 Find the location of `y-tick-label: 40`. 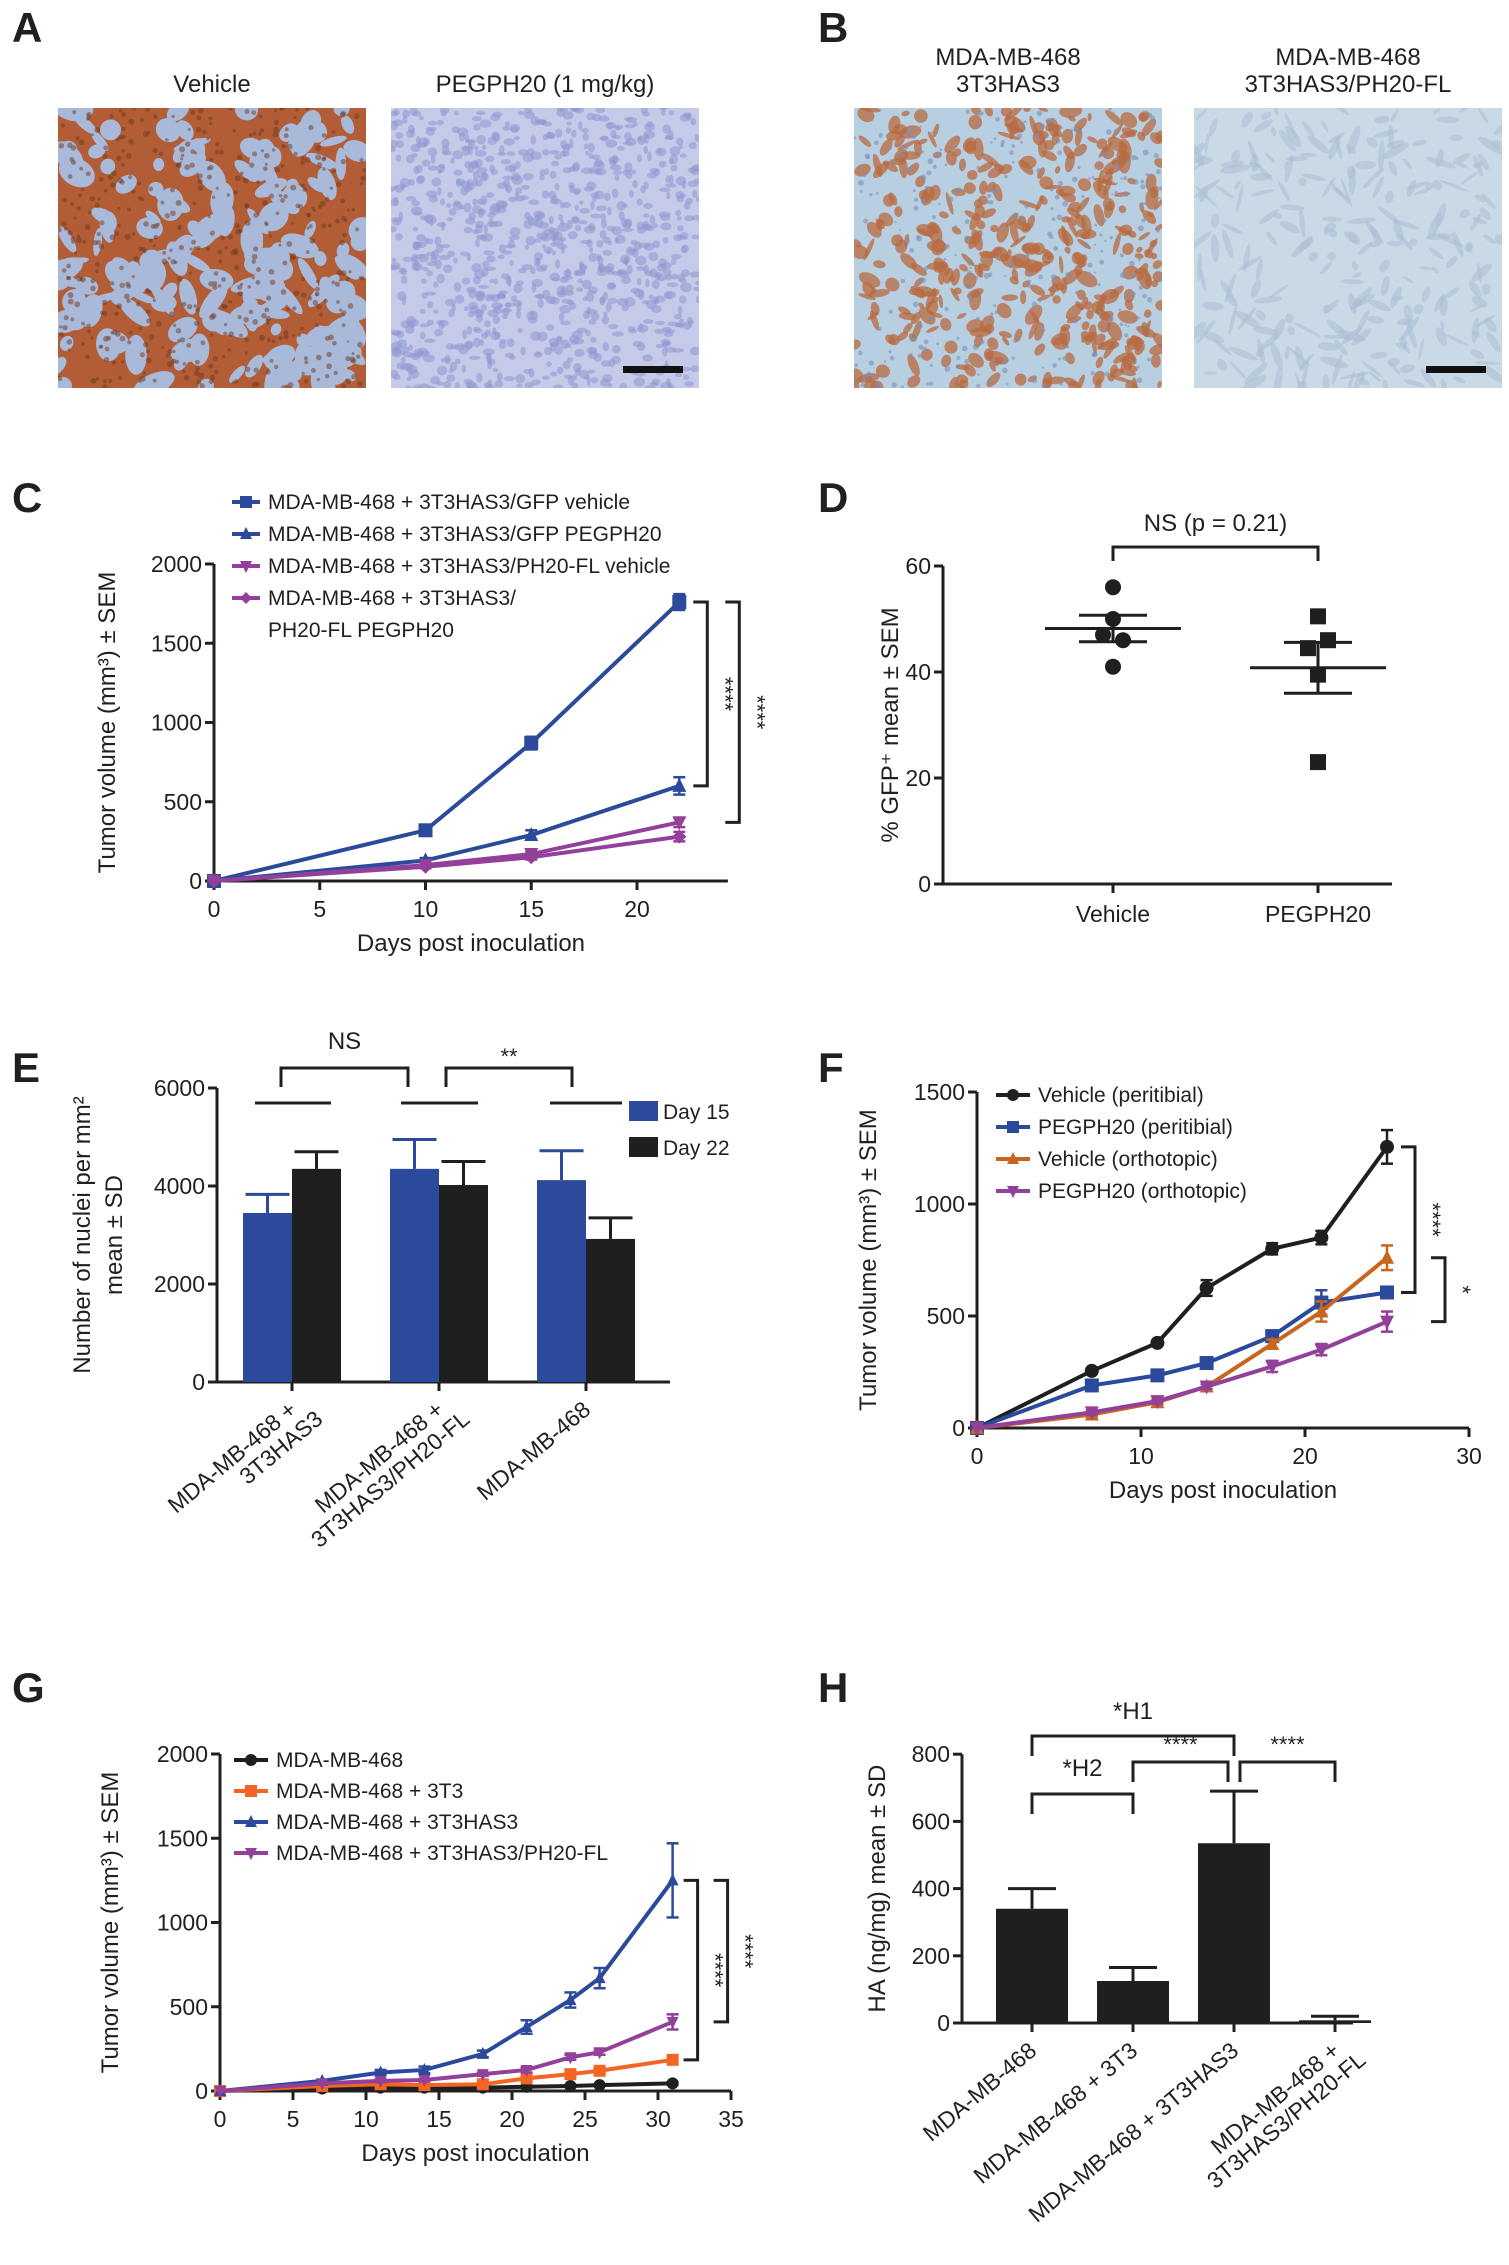

y-tick-label: 40 is located at coordinates (918, 672).